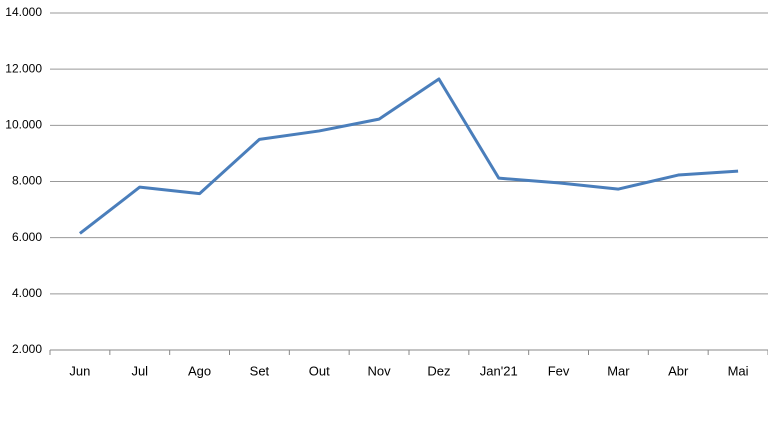 Image resolution: width=768 pixels, height=422 pixels. Describe the element at coordinates (618, 370) in the screenshot. I see `x-tick-label: Mar` at that location.